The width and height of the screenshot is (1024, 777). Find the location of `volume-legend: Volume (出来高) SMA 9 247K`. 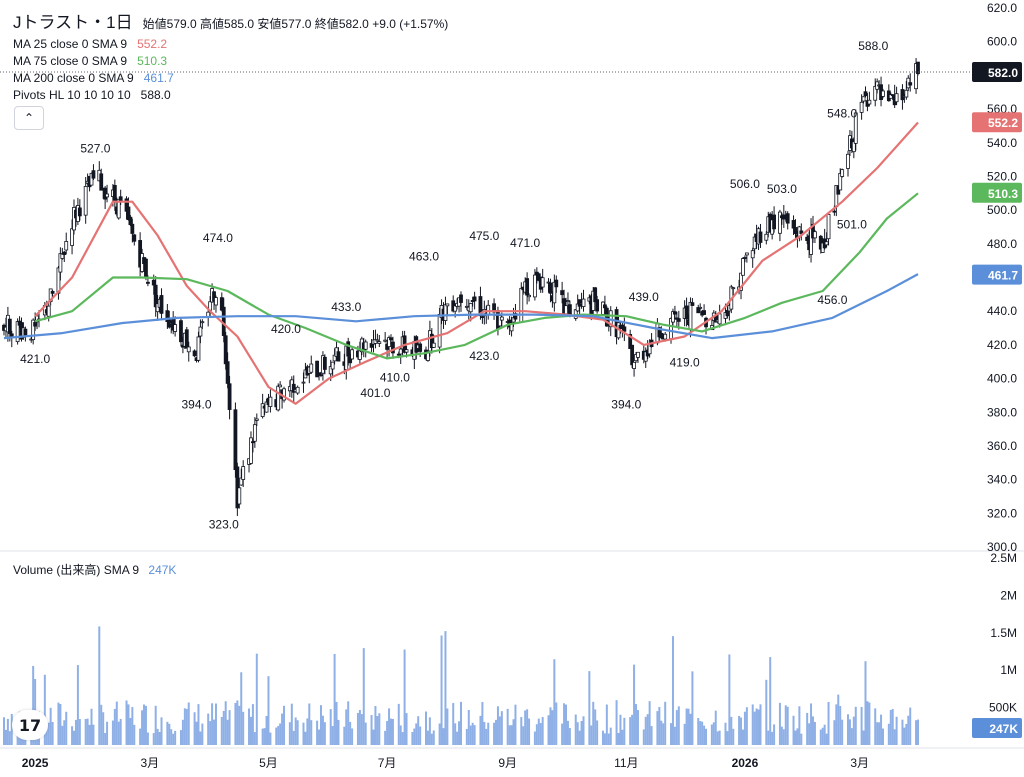

volume-legend: Volume (出来高) SMA 9 247K is located at coordinates (94, 569).